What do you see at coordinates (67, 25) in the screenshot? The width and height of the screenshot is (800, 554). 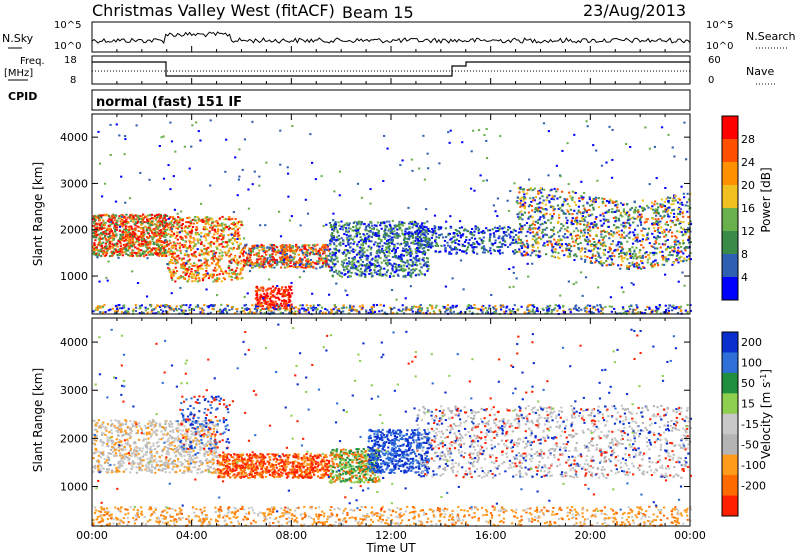 I see `nsky-tick-top: 10^5` at bounding box center [67, 25].